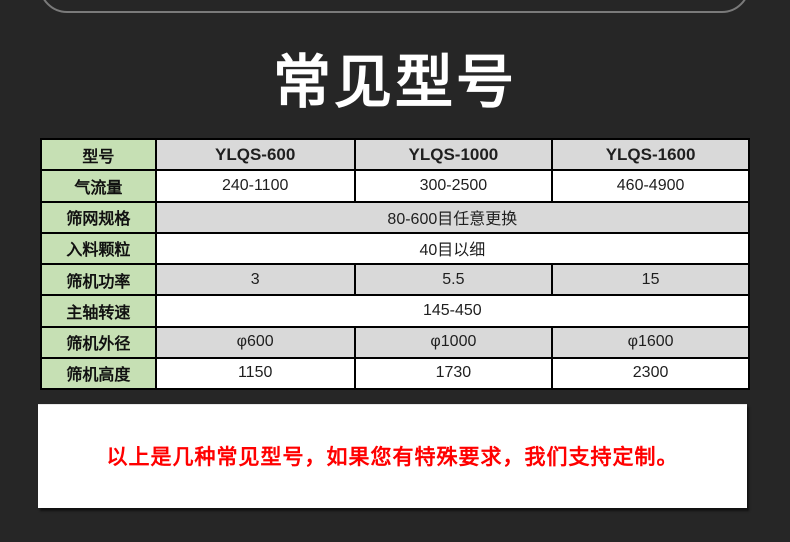 This screenshot has height=542, width=790. I want to click on table-row: 主轴转速 145-450, so click(395, 311).